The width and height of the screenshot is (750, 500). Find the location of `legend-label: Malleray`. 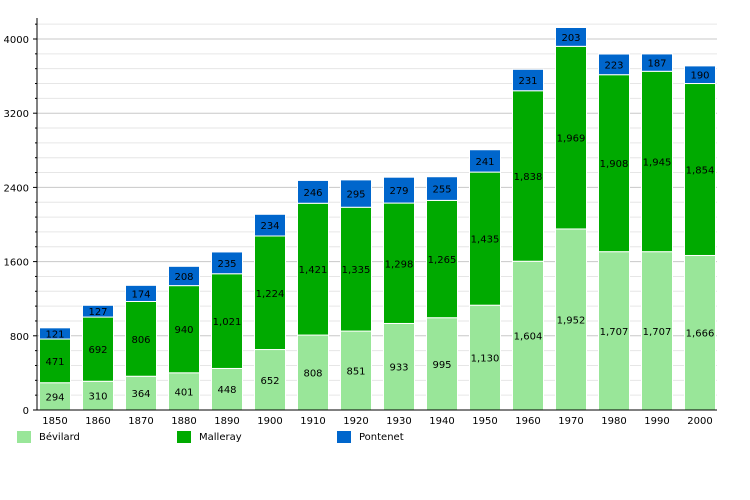

legend-label: Malleray is located at coordinates (220, 437).